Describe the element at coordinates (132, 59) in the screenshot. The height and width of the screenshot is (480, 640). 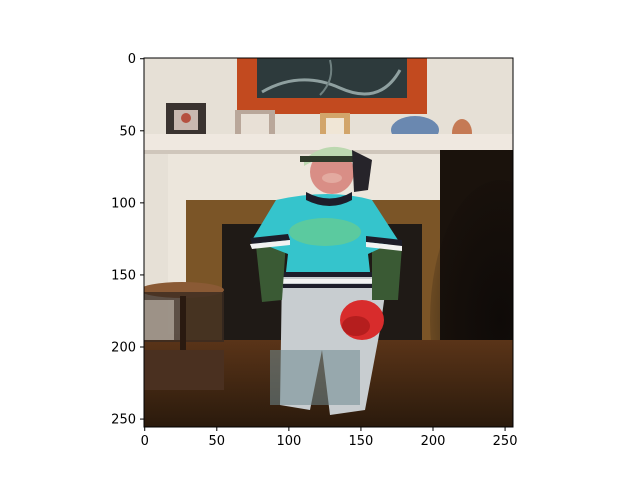
I see `y-tick-label: 0` at that location.